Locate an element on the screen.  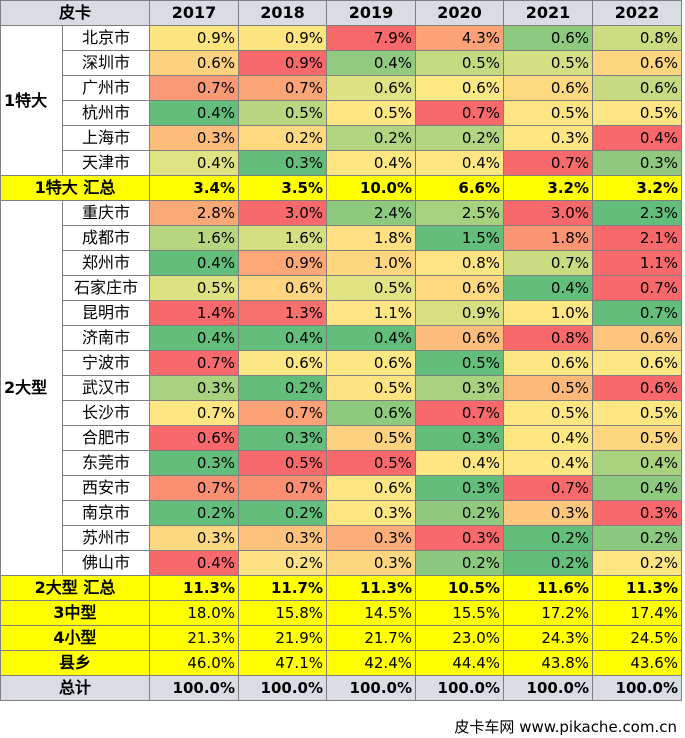
city-name: 上海市 is located at coordinates (106, 138).